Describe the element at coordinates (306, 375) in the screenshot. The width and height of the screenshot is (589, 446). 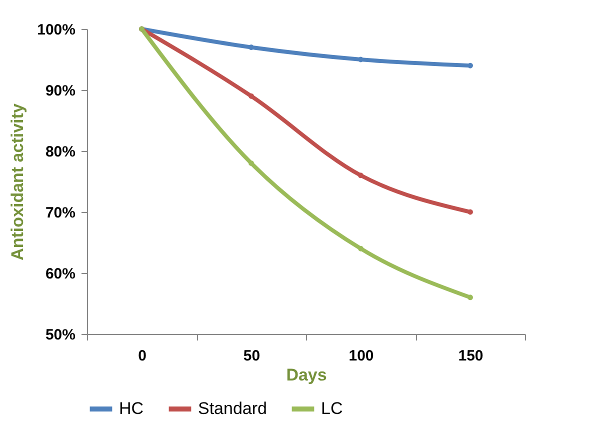
I see `x-axis-title: Days` at that location.